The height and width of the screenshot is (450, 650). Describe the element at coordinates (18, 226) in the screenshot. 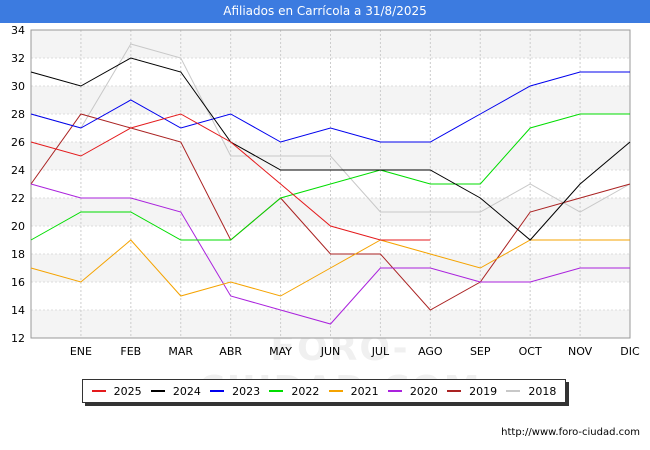

I see `y-tick-label: 20` at that location.